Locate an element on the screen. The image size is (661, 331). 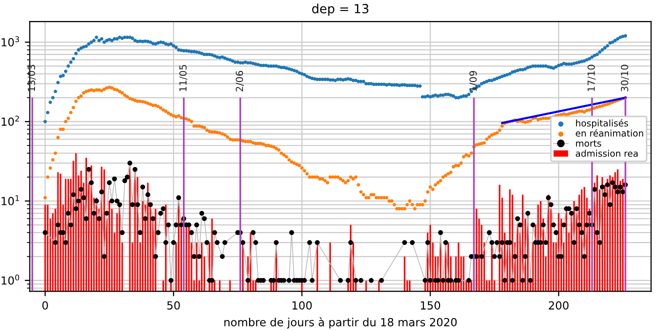
x-axis-title: nombre de jours à partir du 18 mars 2020 is located at coordinates (340, 323).